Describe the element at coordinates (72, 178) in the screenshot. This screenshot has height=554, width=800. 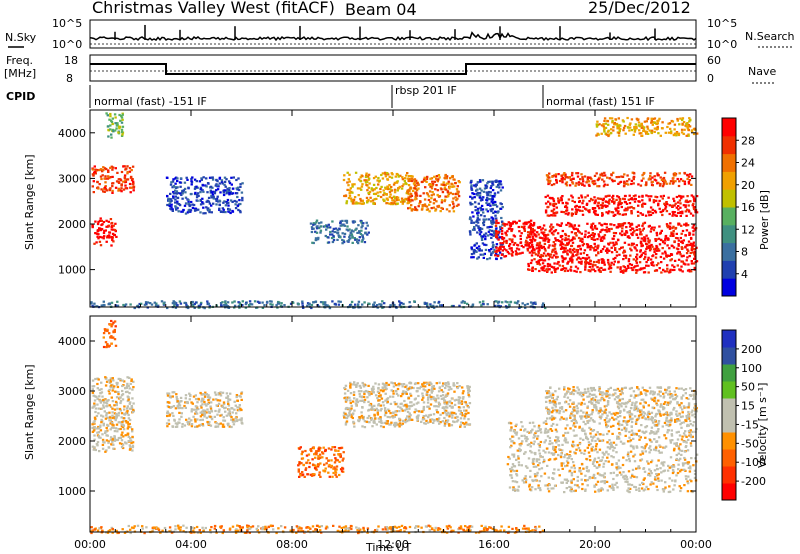
I see `y-tick-label: 3000` at that location.